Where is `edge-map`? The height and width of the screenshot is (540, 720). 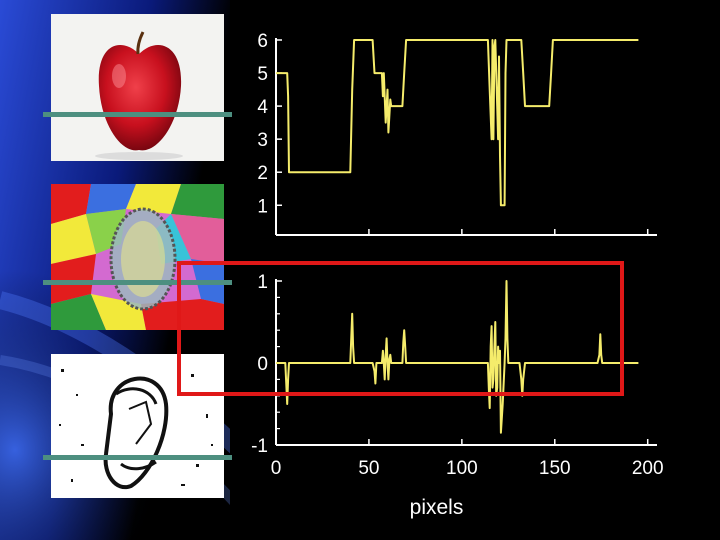 edge-map is located at coordinates (137, 426).